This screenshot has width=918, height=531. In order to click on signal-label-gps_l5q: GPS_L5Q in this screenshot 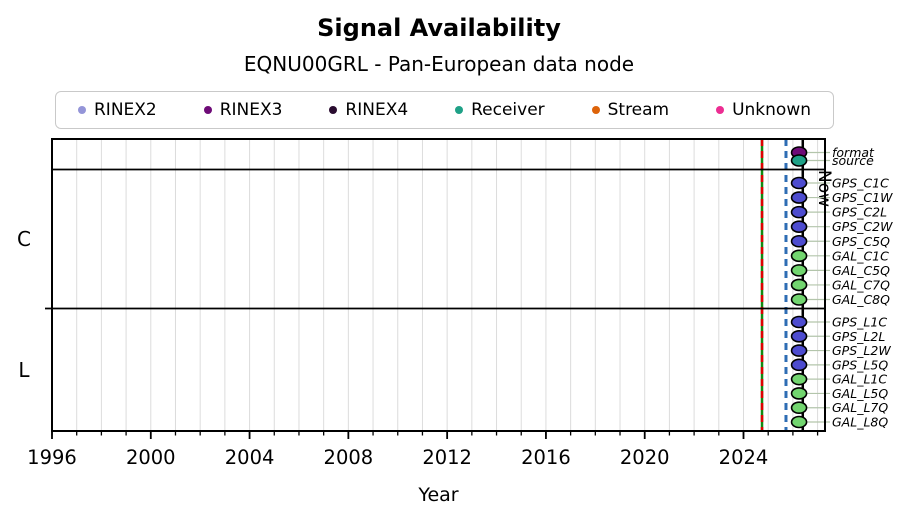, I will do `click(860, 364)`.